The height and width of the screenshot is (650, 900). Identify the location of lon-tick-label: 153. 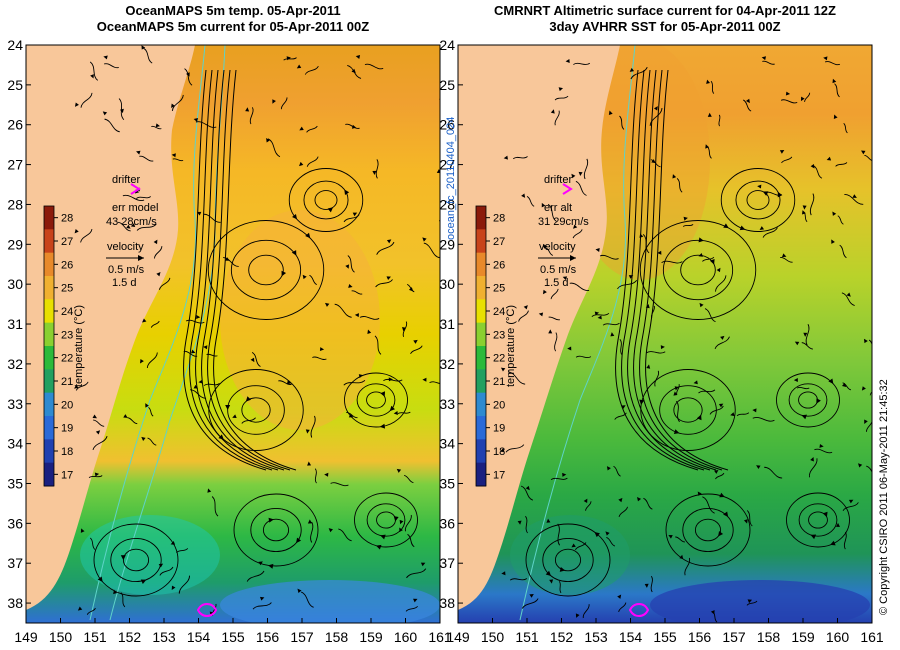
(164, 637).